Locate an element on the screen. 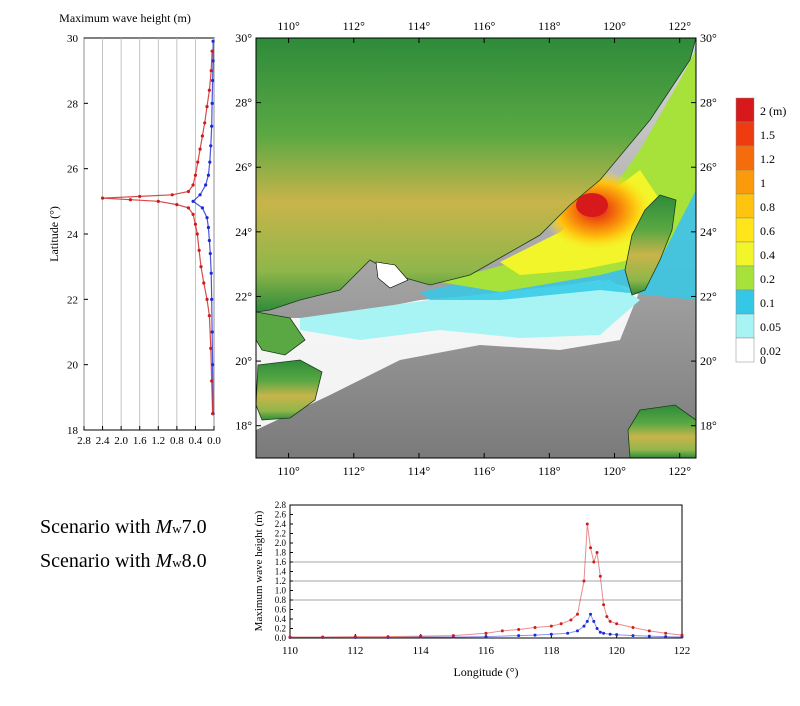 This screenshot has width=800, height=706. scenario-m: M is located at coordinates (164, 561).